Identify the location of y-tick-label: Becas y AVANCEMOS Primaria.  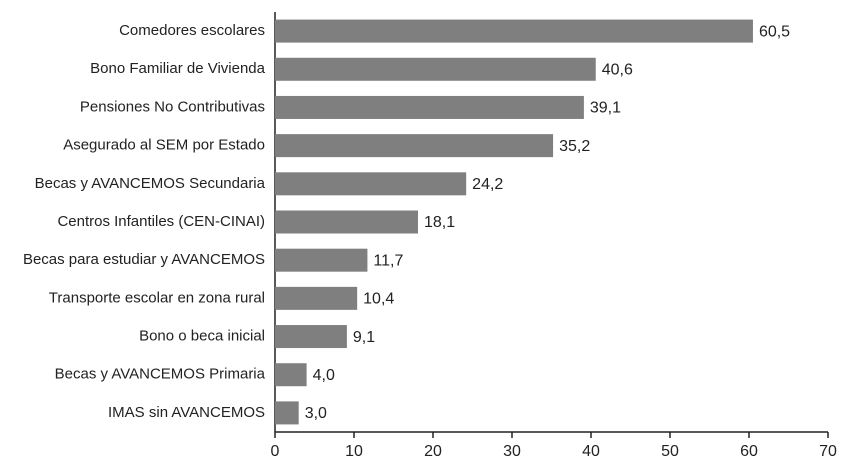
(160, 374).